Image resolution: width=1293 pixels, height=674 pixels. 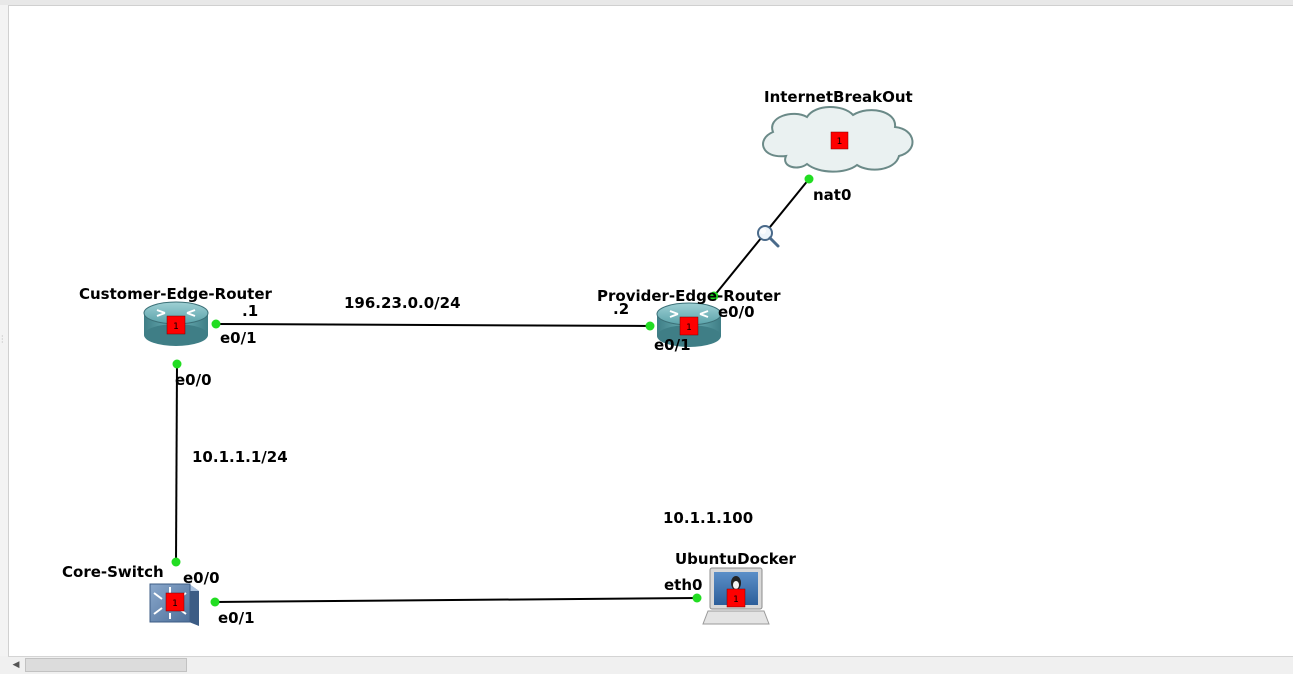 I want to click on note-ce-host: .1, so click(x=250, y=311).